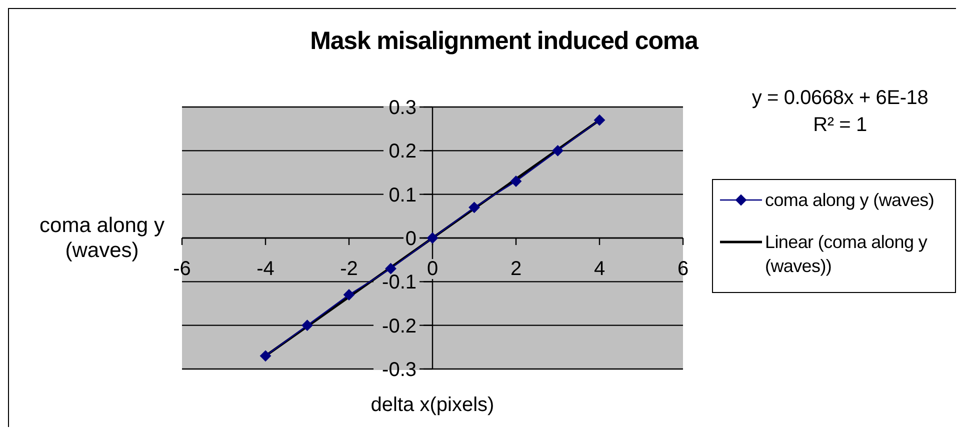 The height and width of the screenshot is (435, 964). What do you see at coordinates (846, 254) in the screenshot?
I see `legend-label: Linear (coma along y (waves))` at bounding box center [846, 254].